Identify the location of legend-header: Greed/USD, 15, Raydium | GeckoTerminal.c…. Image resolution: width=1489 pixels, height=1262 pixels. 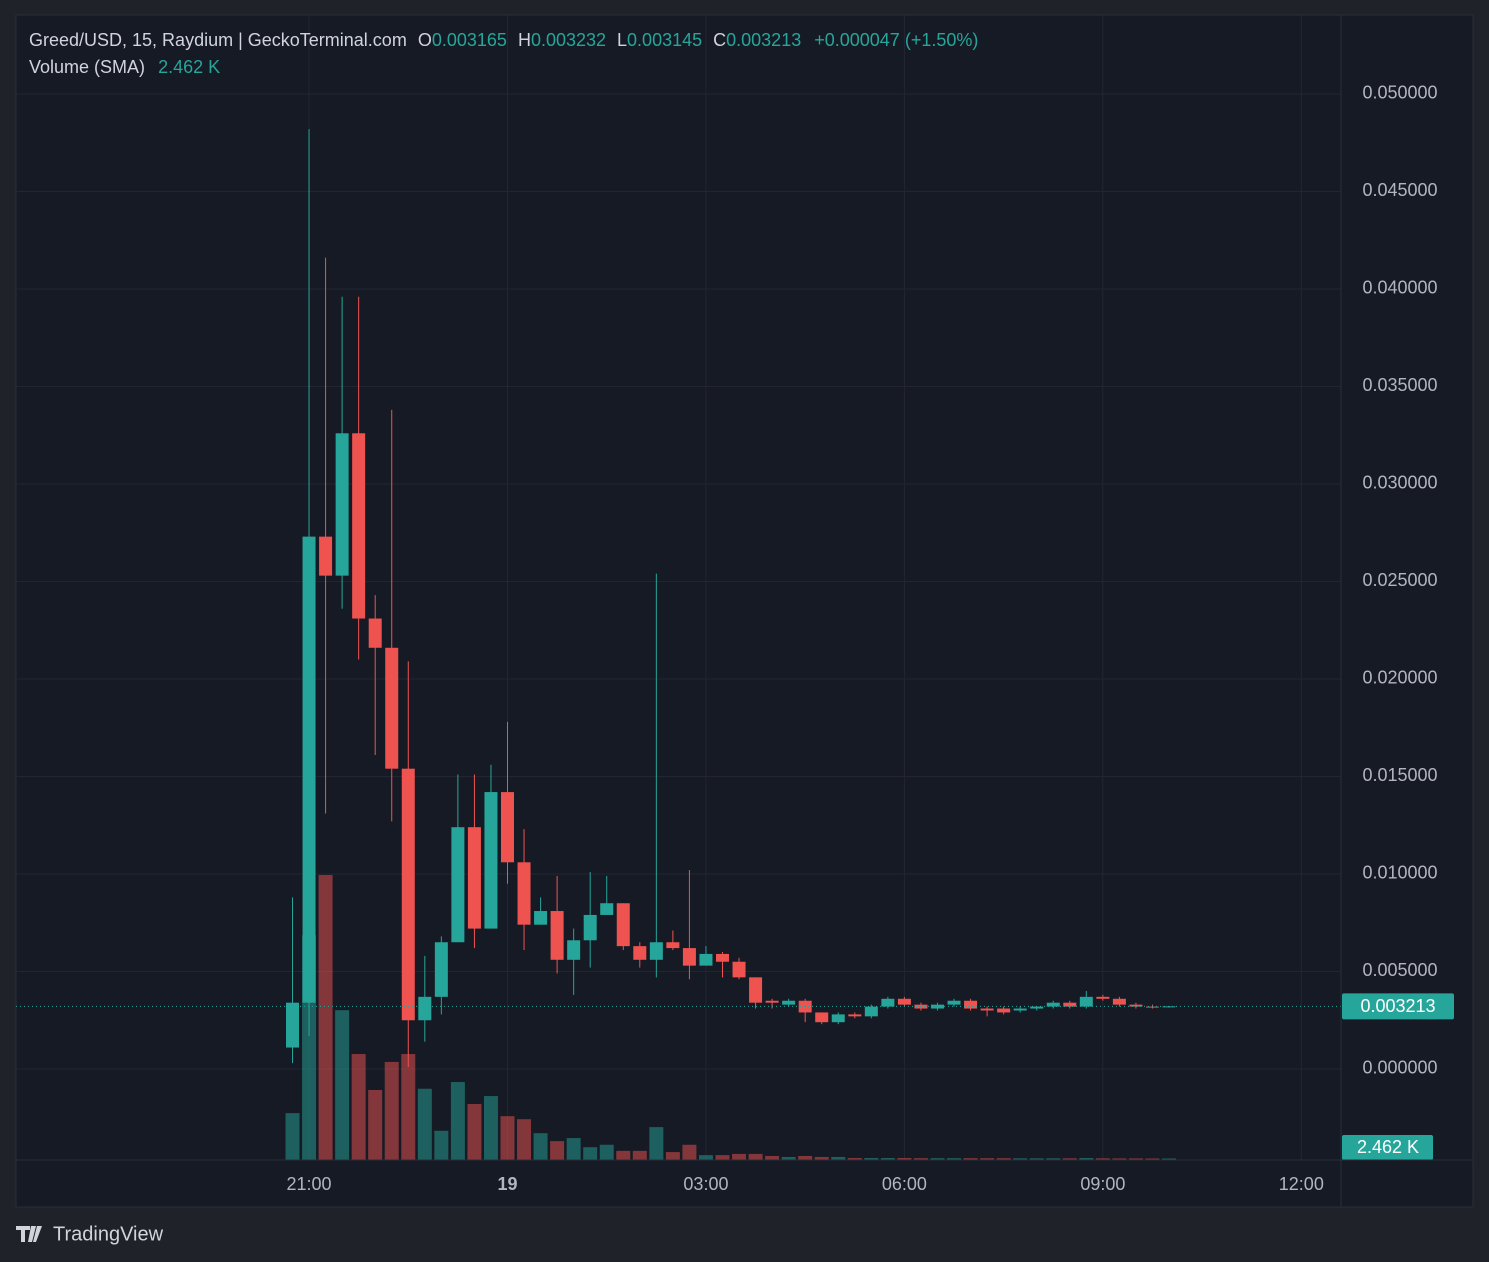
(503, 40).